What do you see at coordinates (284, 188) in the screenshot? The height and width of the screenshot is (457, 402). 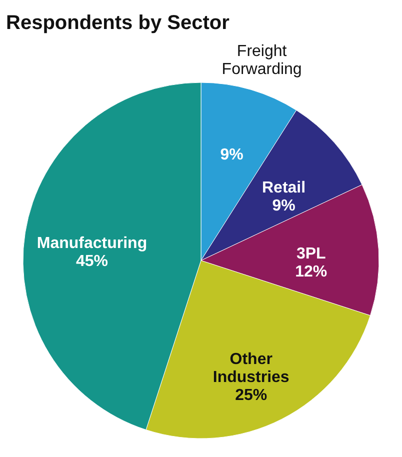 I see `slice-label: Retail` at bounding box center [284, 188].